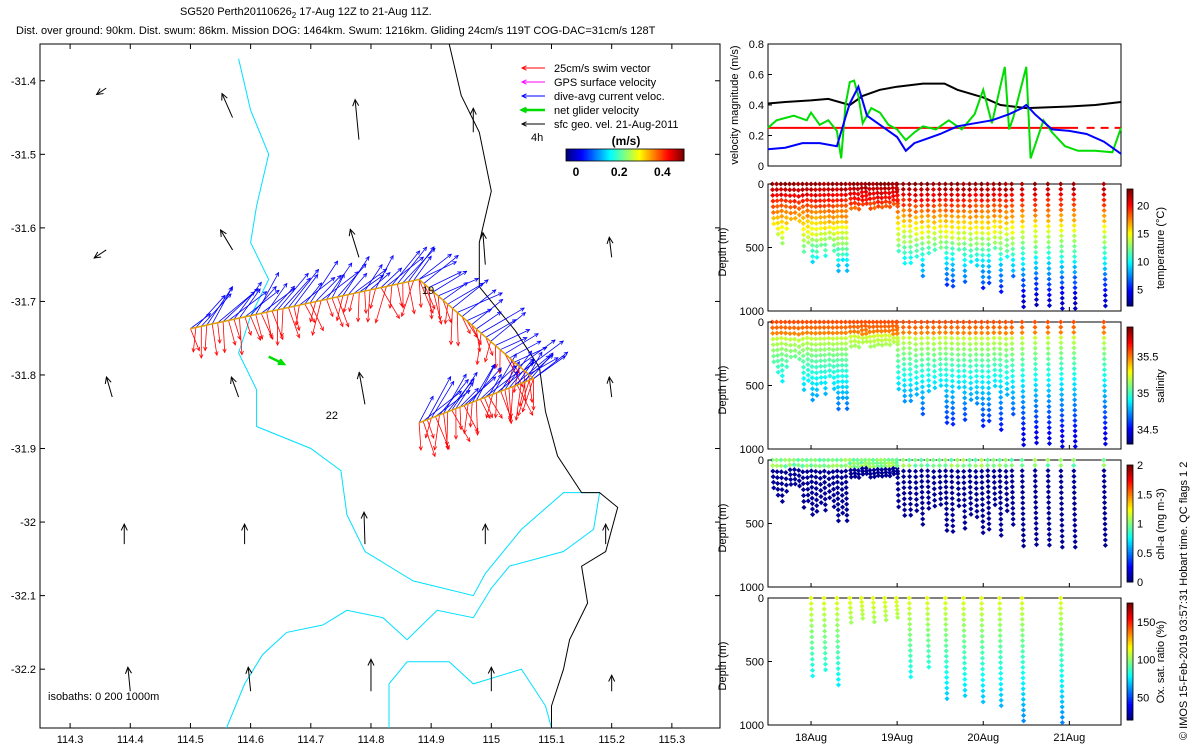 This screenshot has width=1200, height=750. Describe the element at coordinates (468, 332) in the screenshot. I see `swim-arrow-1-9-head` at that location.